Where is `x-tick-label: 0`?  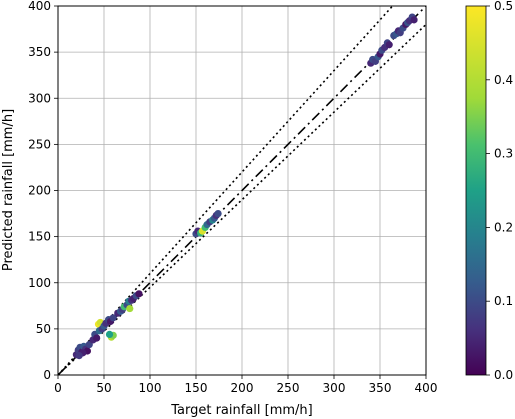
x-tick-label: 0 is located at coordinates (58, 388).